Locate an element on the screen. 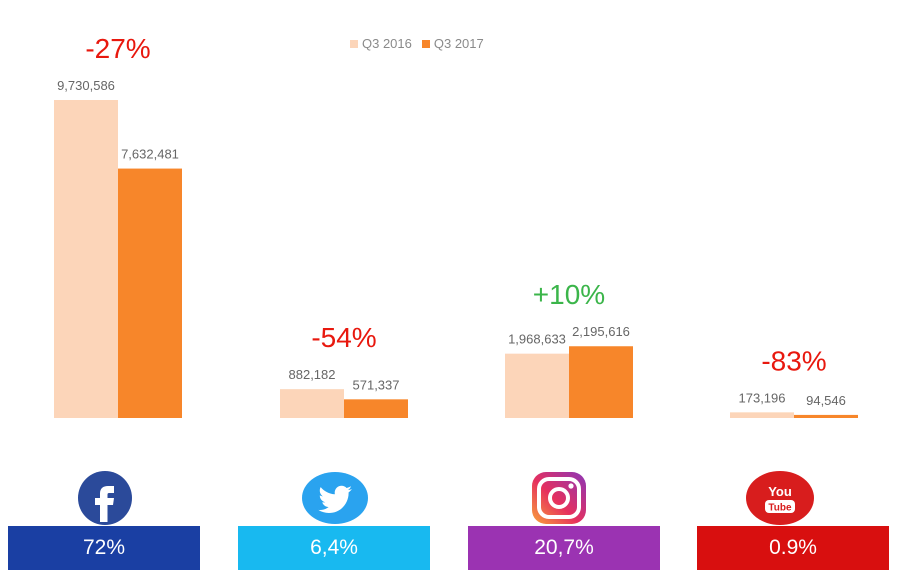 This screenshot has width=900, height=579. bar-twitter-q3-2016 is located at coordinates (312, 403).